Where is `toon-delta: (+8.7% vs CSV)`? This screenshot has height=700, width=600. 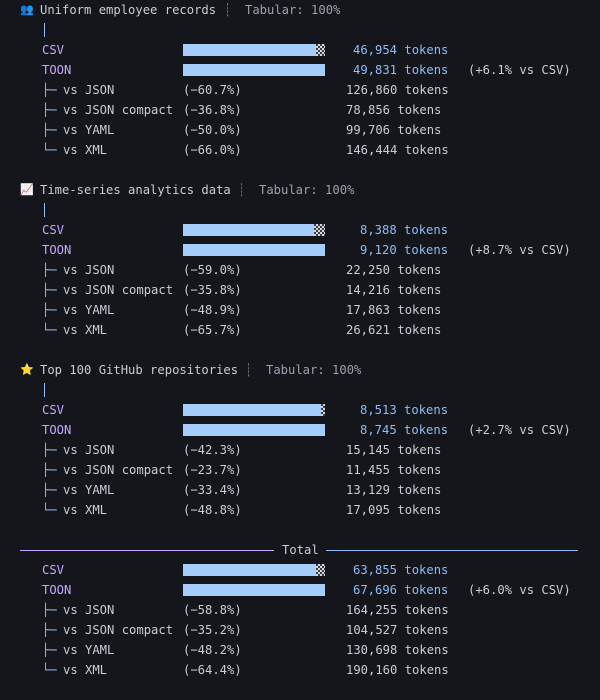 toon-delta: (+8.7% vs CSV) is located at coordinates (519, 250).